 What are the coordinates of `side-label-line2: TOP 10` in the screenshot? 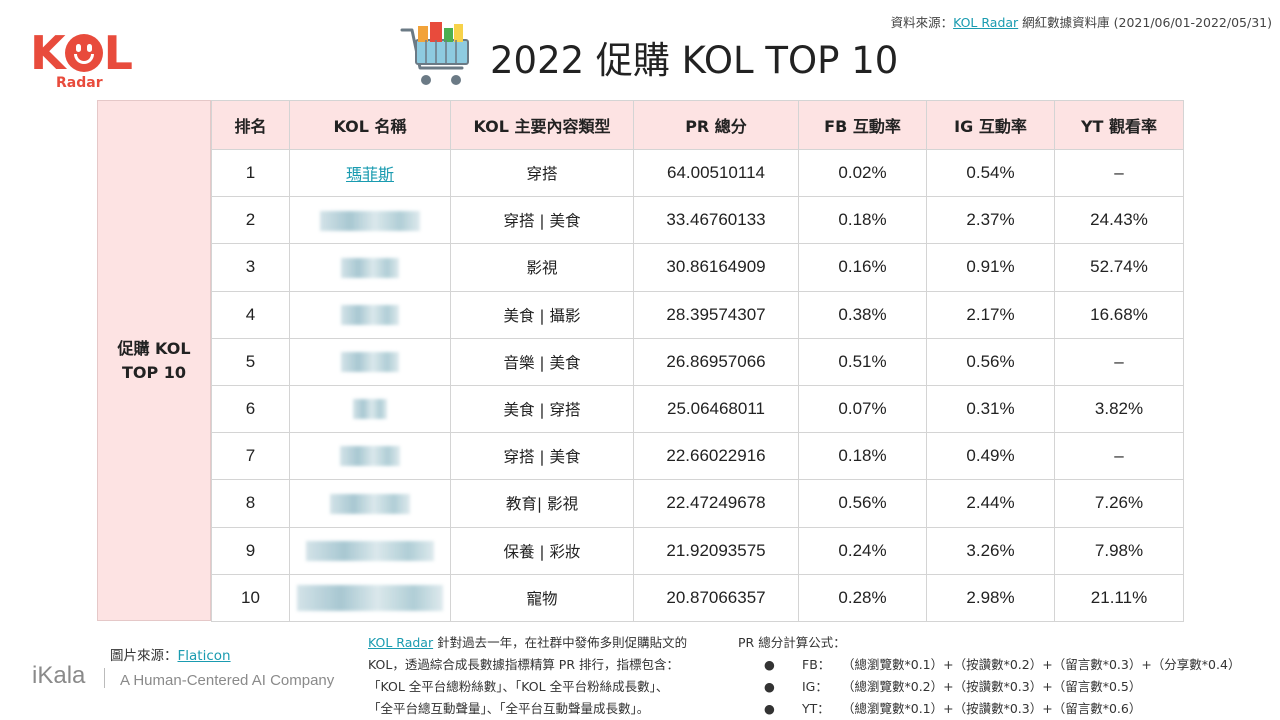 It's located at (154, 372).